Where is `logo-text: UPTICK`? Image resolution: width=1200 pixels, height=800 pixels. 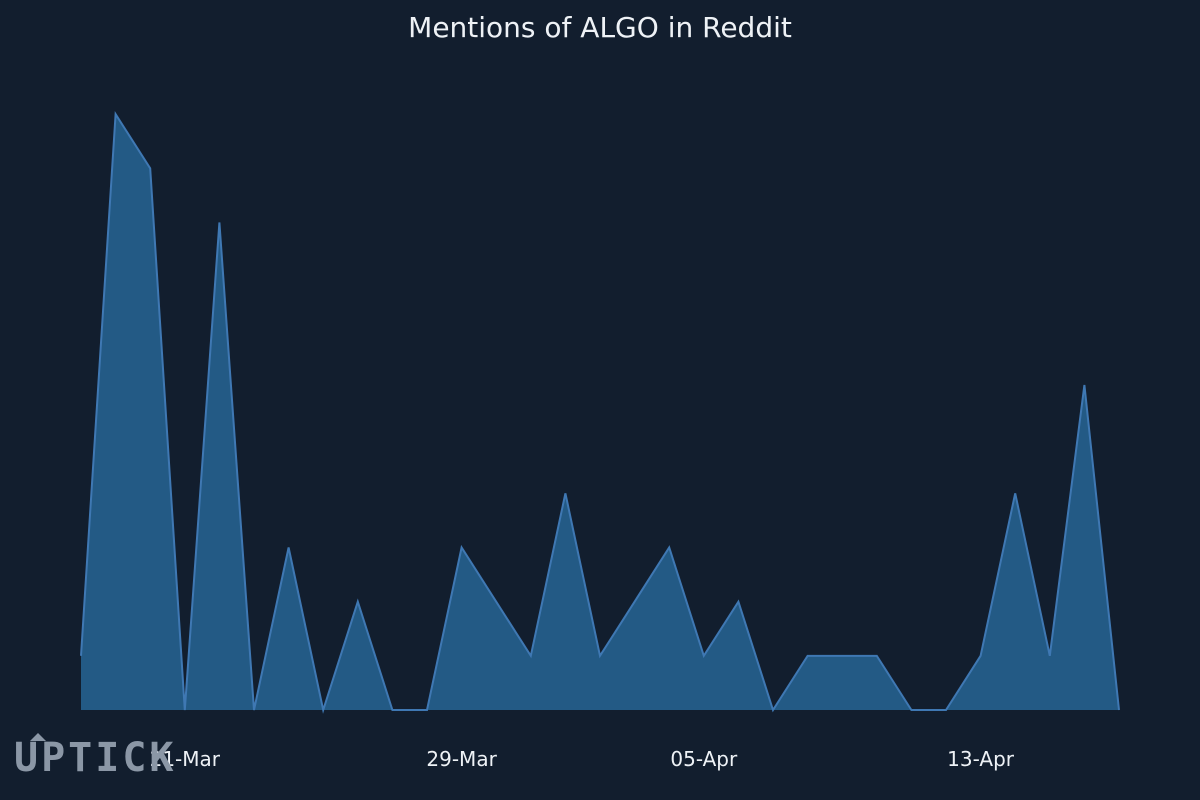
logo-text: UPTICK is located at coordinates (95, 758).